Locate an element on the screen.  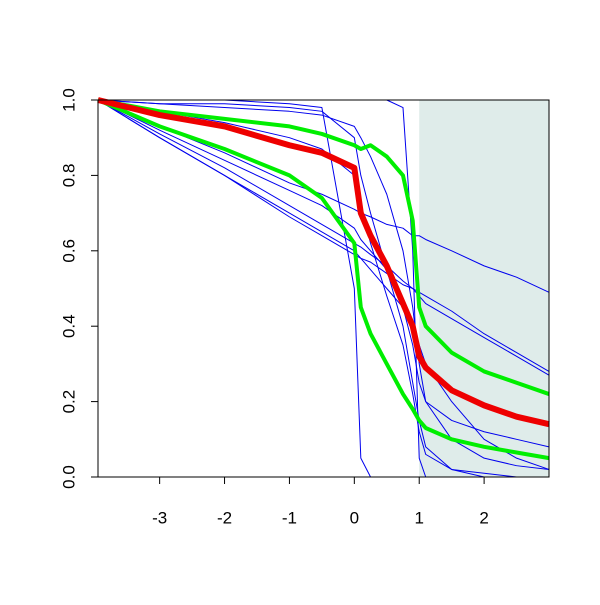
y-tick-label: 1.0 is located at coordinates (68, 100).